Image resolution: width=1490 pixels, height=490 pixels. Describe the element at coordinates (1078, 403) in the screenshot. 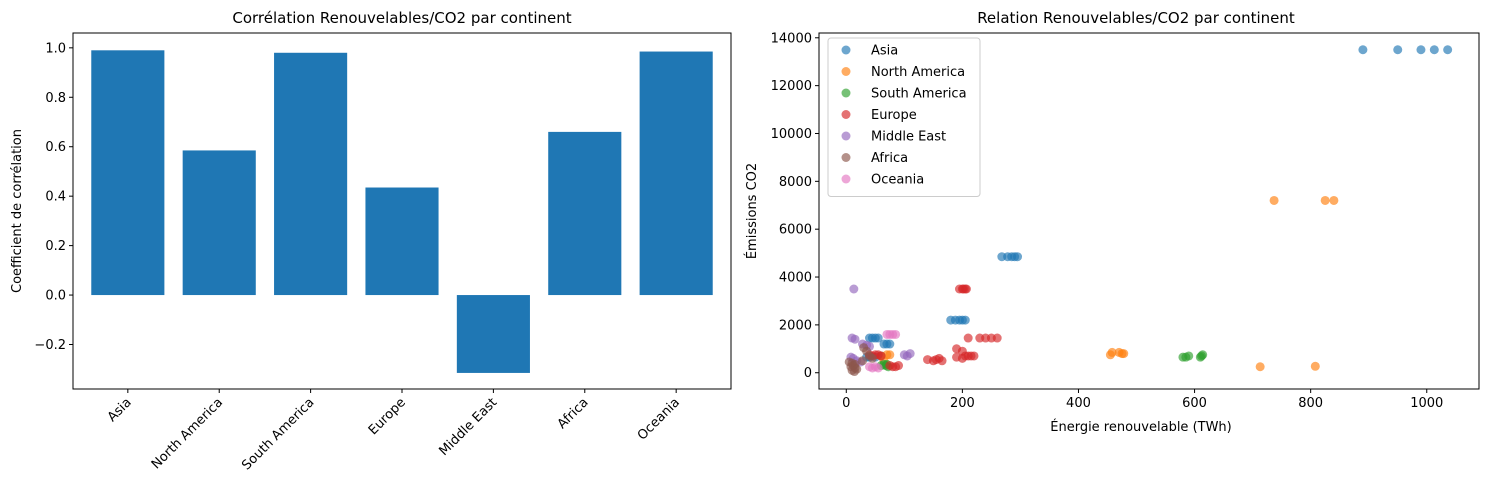

I see `scatter-x-tick-label: 400` at that location.